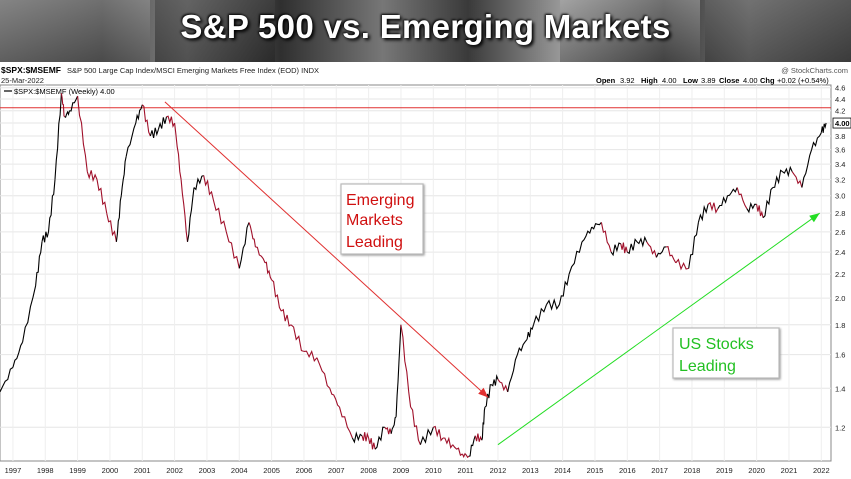  I want to click on us-arrow-head, so click(814, 218).